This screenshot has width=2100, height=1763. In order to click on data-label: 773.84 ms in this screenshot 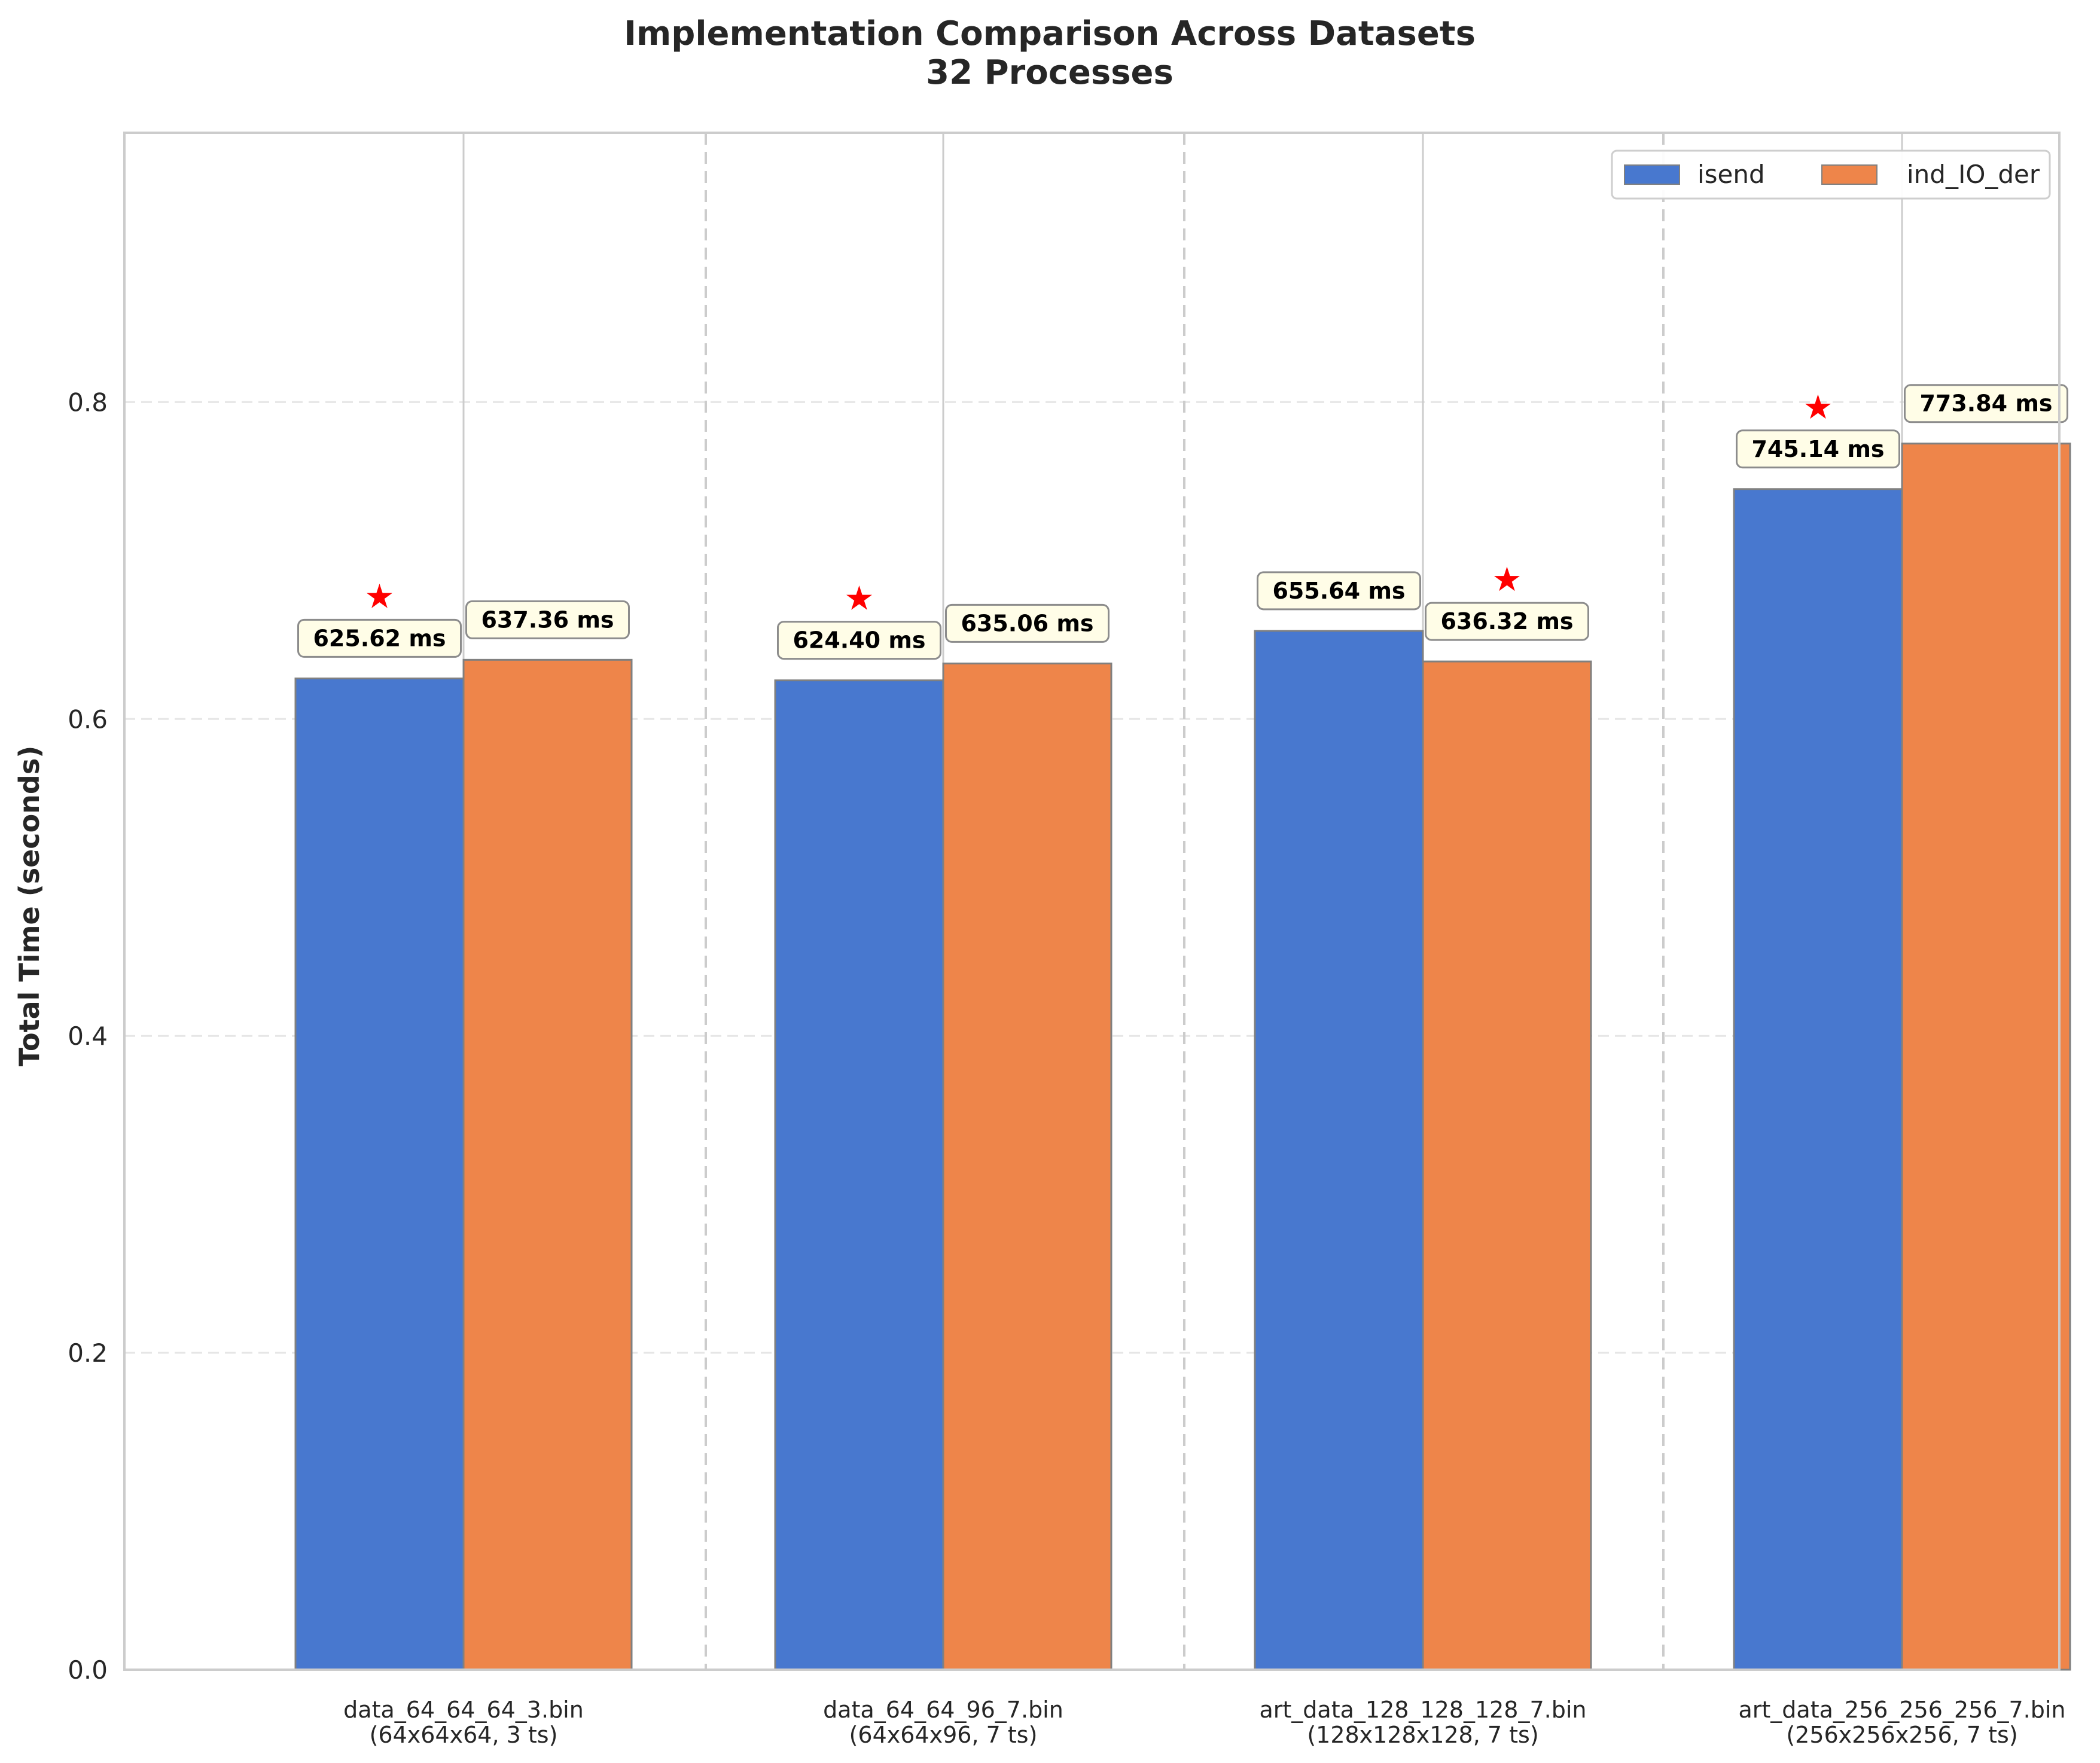, I will do `click(1985, 404)`.